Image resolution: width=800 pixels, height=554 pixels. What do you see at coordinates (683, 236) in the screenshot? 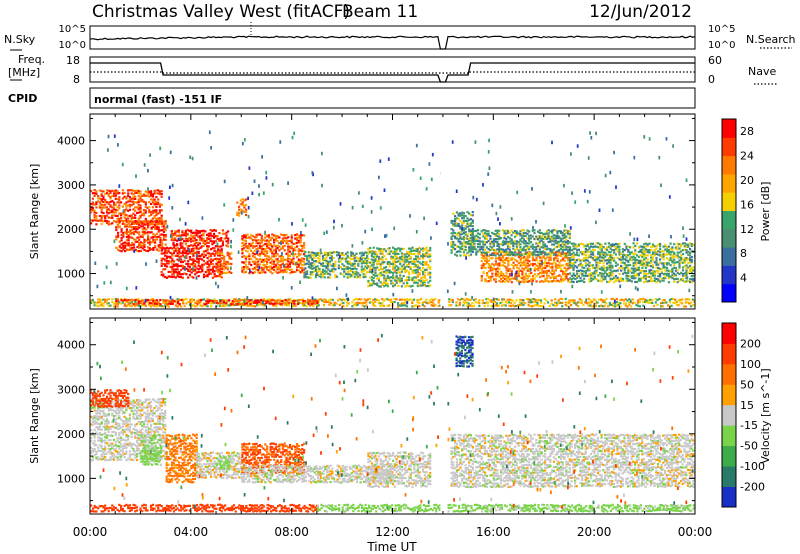
I see `power-scatter-cell` at bounding box center [683, 236].